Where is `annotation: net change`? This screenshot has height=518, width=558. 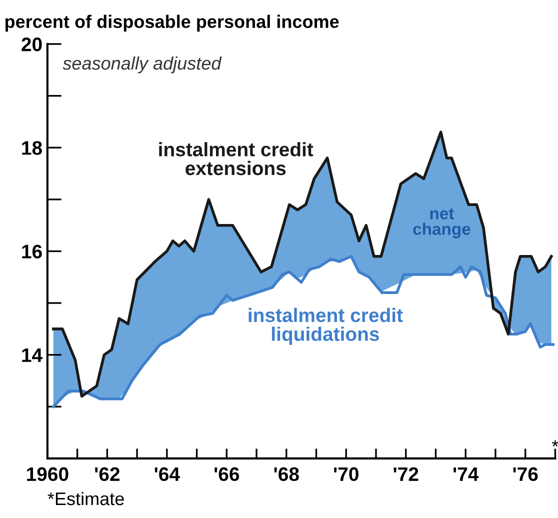 annotation: net change is located at coordinates (441, 223).